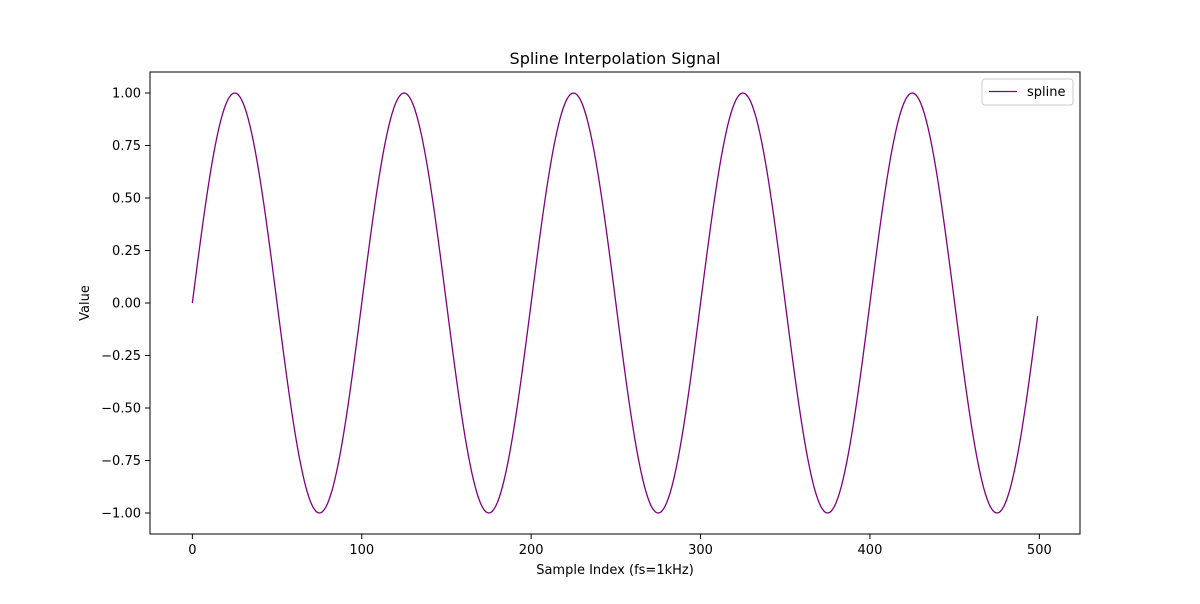 The height and width of the screenshot is (604, 1200). I want to click on y-tick-label: 1.00, so click(126, 94).